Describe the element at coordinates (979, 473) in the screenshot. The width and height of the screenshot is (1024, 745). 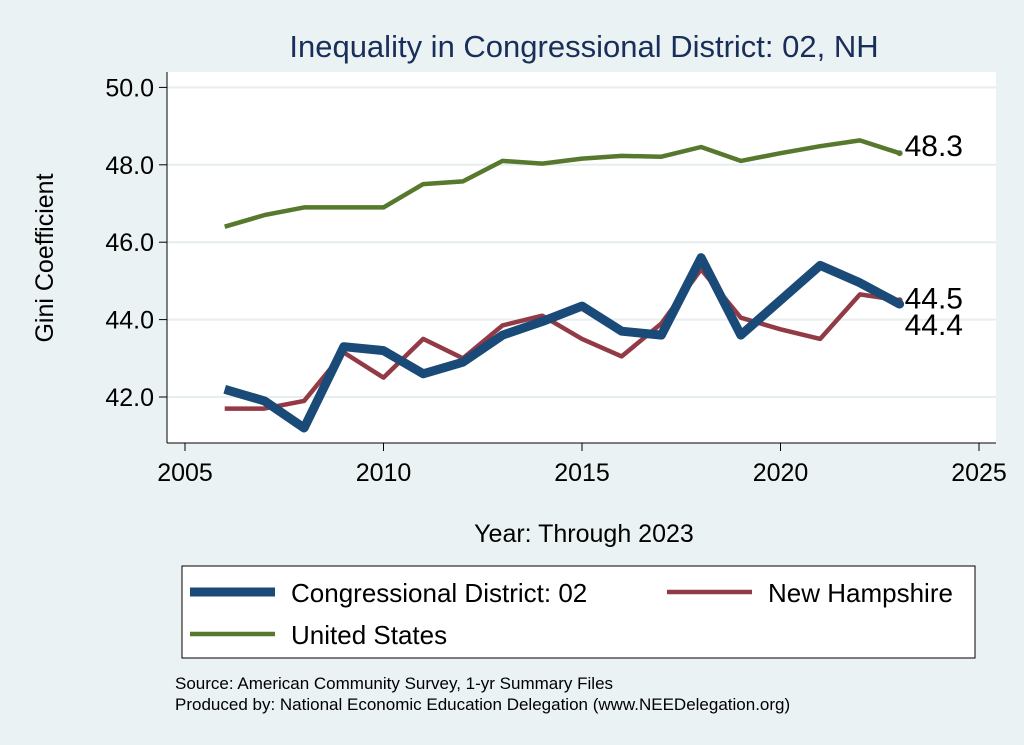
I see `x-tick-label: 2025` at that location.